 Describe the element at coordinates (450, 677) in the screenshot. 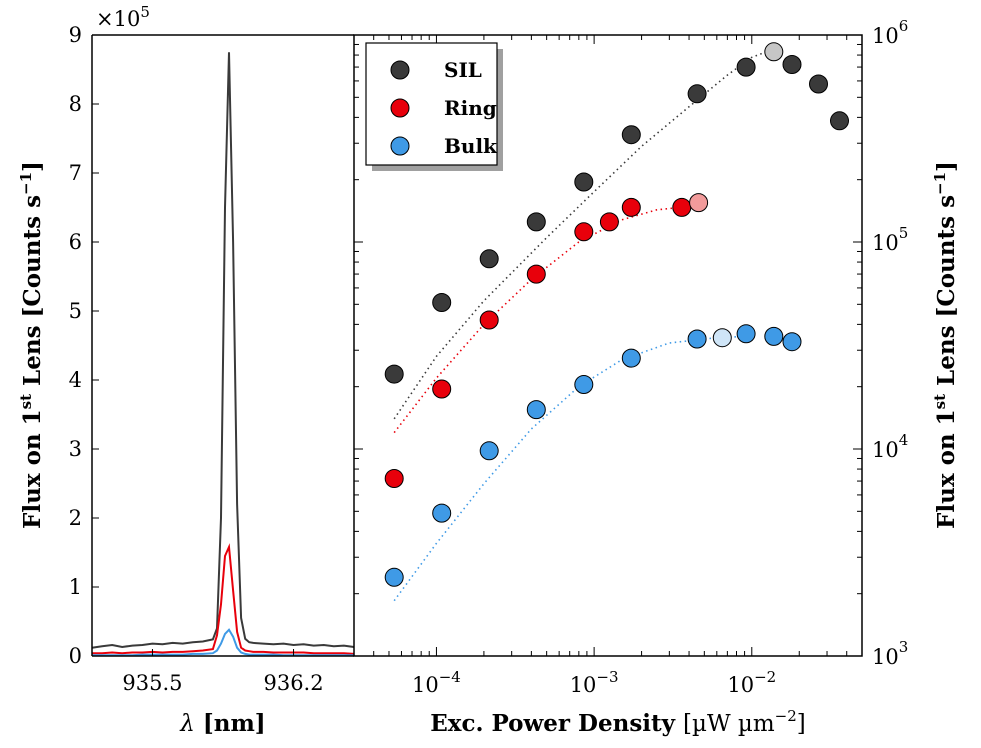

I see `x-tick-exponent: −4` at that location.